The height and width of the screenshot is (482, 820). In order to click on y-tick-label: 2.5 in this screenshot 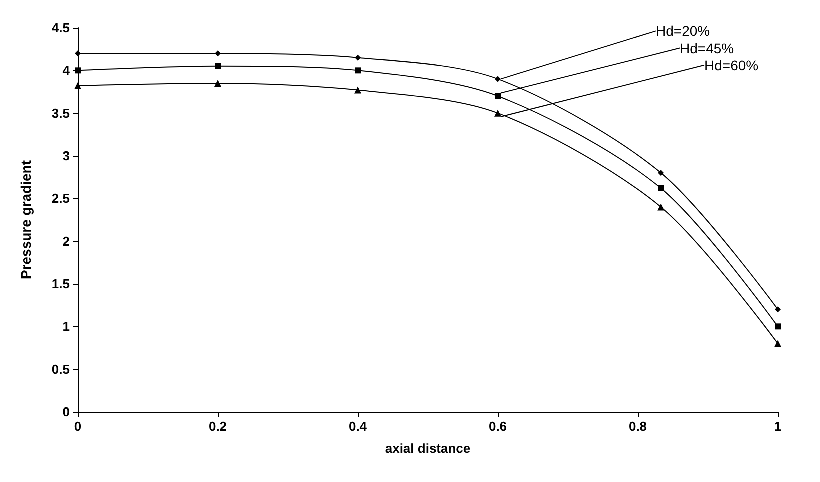, I will do `click(61, 198)`.